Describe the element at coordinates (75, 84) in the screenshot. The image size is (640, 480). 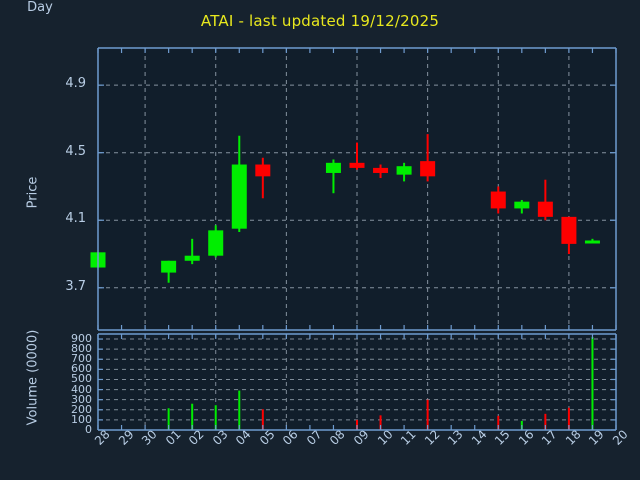
I see `price-tick-label: 4.9` at that location.